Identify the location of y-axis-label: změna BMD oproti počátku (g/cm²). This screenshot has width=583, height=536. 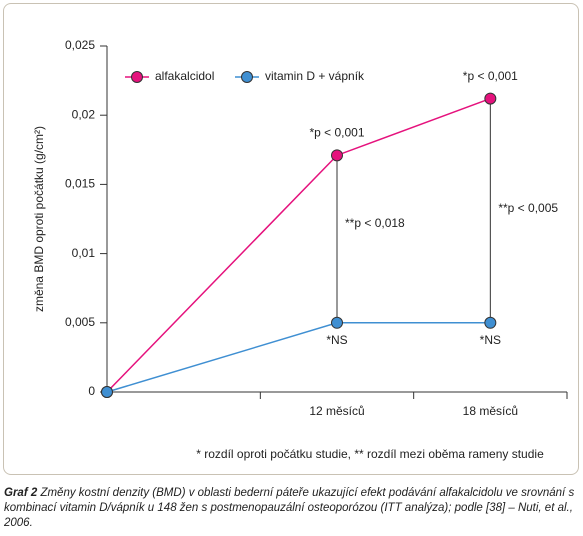
(39, 219).